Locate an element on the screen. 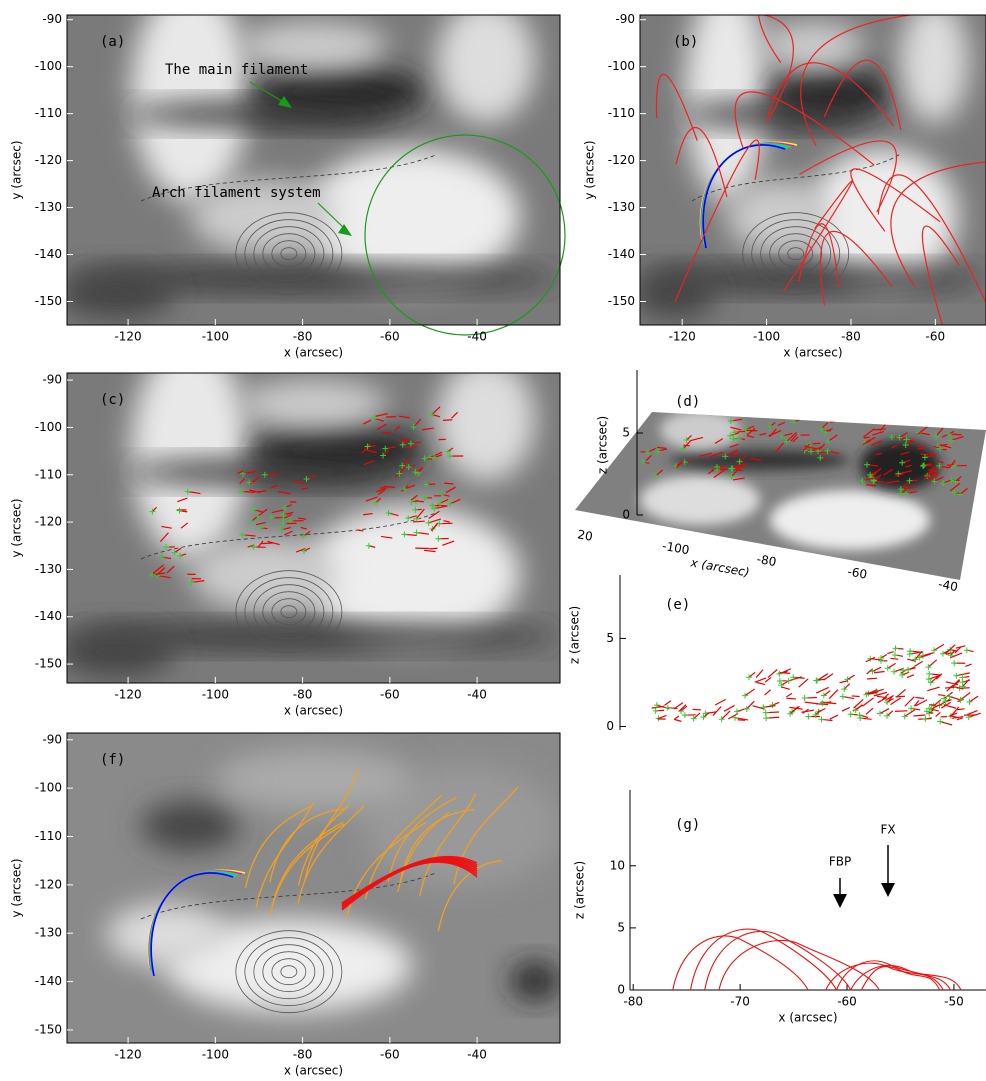  x-tick-label: -100 is located at coordinates (215, 1055).